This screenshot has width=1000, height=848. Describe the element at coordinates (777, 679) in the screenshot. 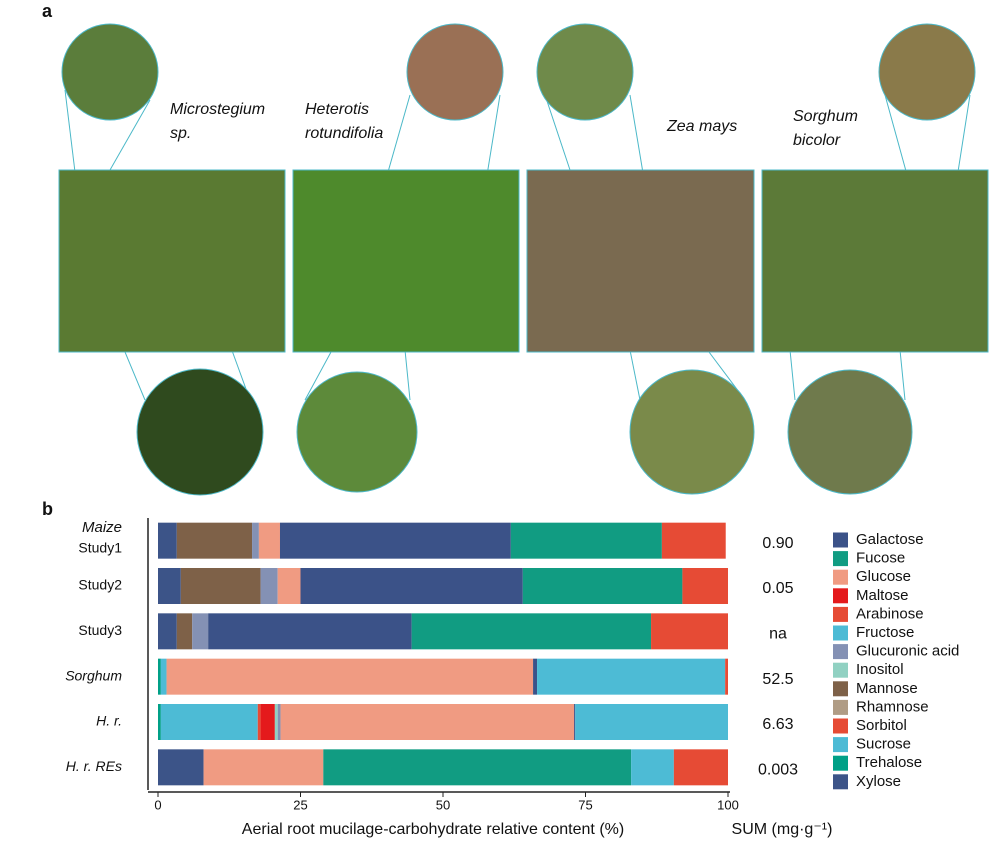

I see `sum-label: 52.5` at that location.